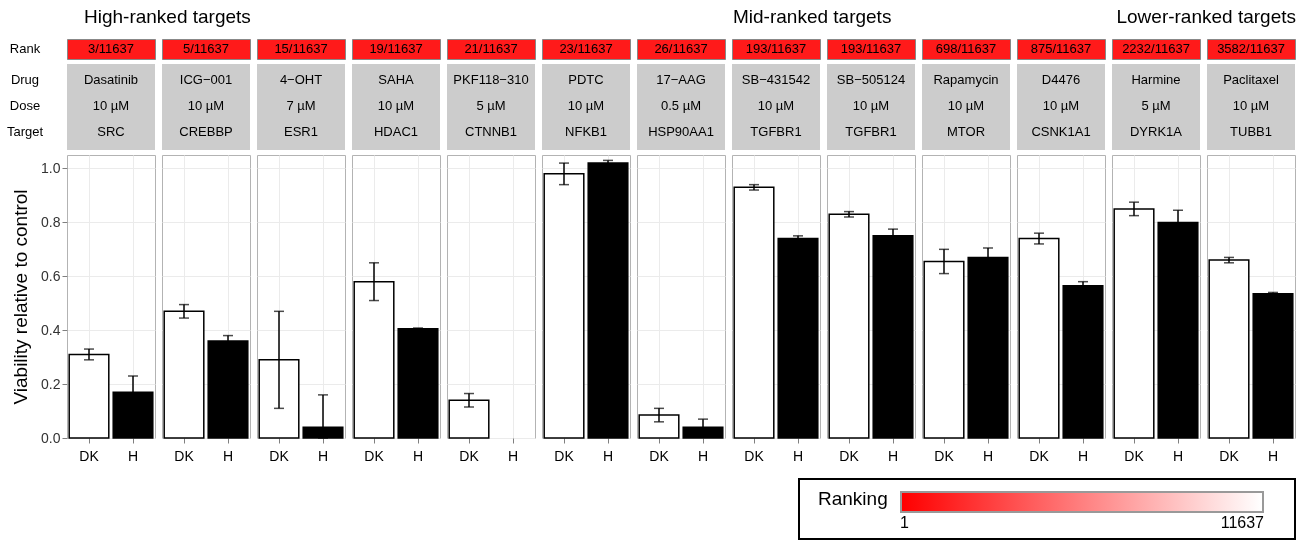 Image resolution: width=1304 pixels, height=545 pixels. Describe the element at coordinates (586, 131) in the screenshot. I see `text: NFKB1` at that location.